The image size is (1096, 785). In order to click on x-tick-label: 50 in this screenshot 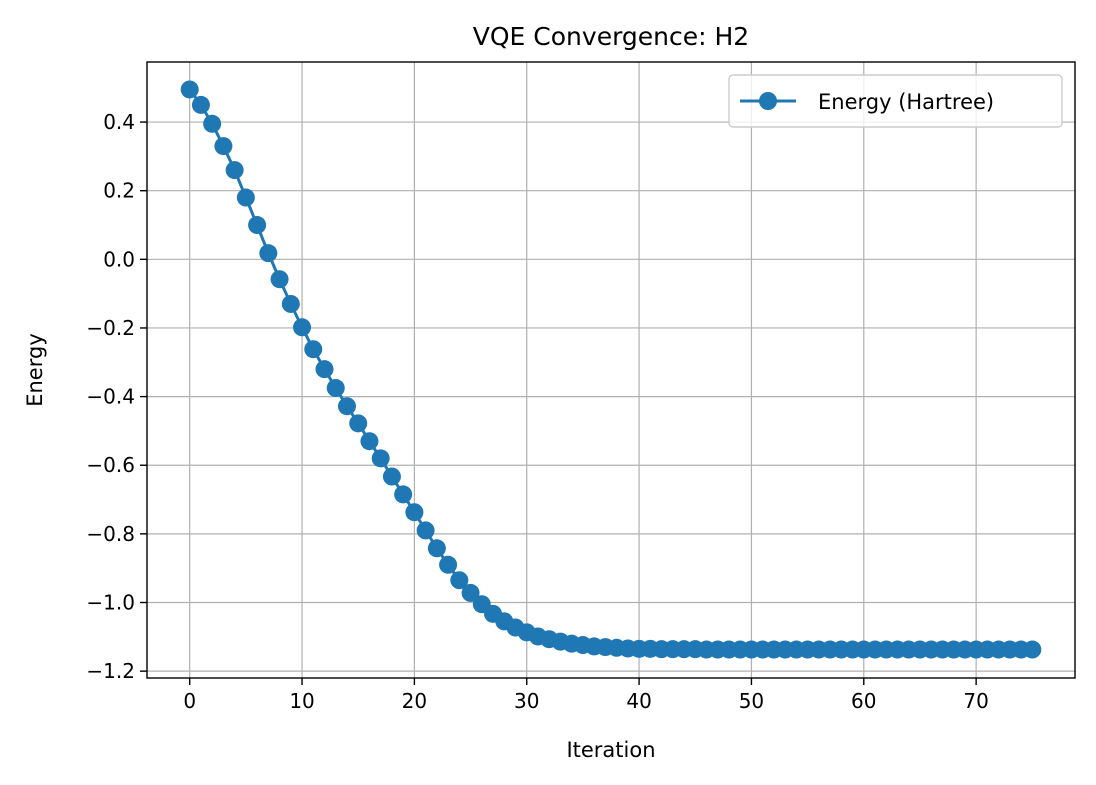, I will do `click(751, 701)`.